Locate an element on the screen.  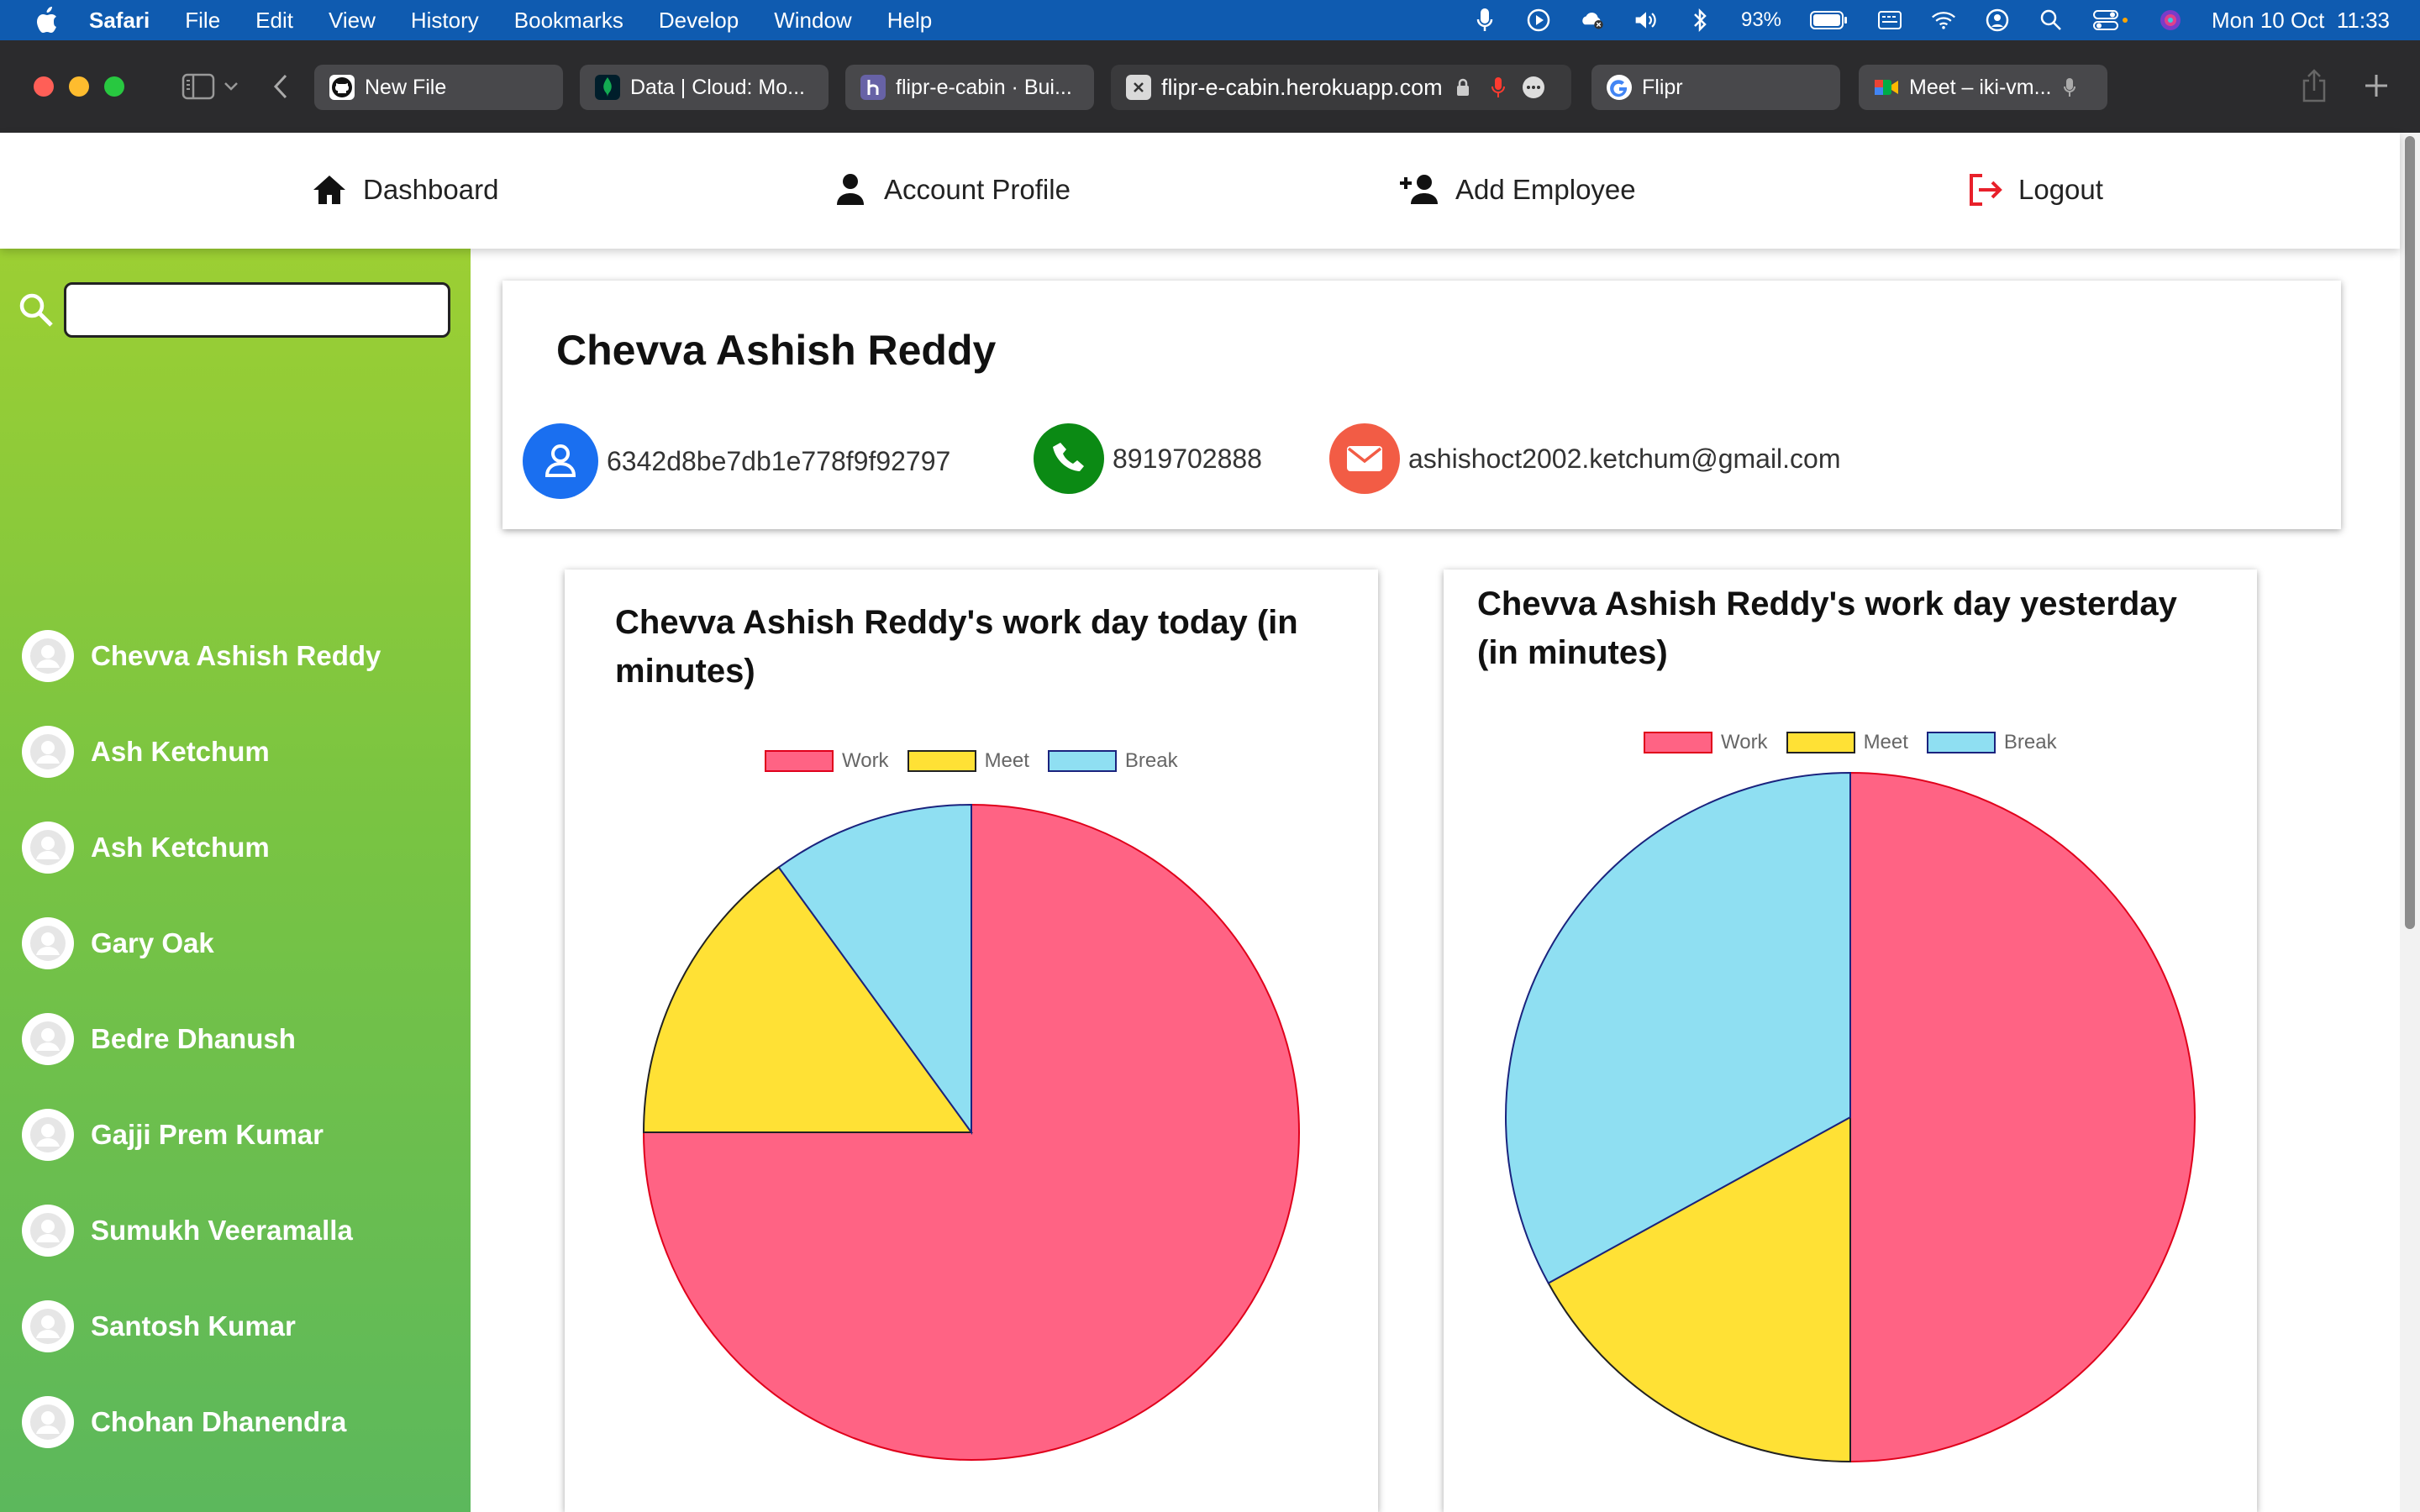
chevron-down-icon is located at coordinates (231, 86).